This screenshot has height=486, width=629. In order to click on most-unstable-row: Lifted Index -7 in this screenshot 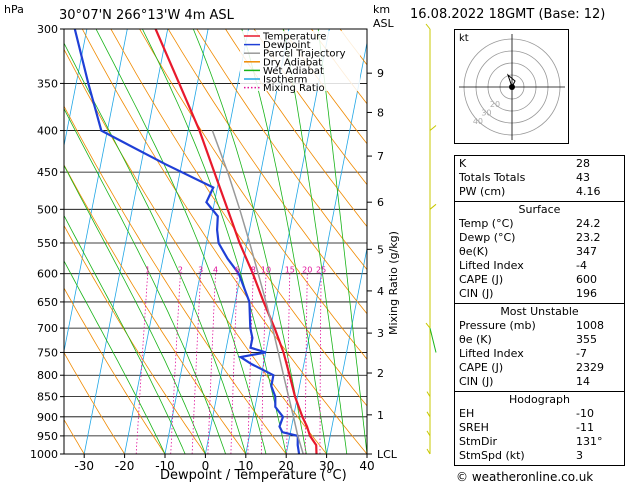, I will do `click(523, 353)`.